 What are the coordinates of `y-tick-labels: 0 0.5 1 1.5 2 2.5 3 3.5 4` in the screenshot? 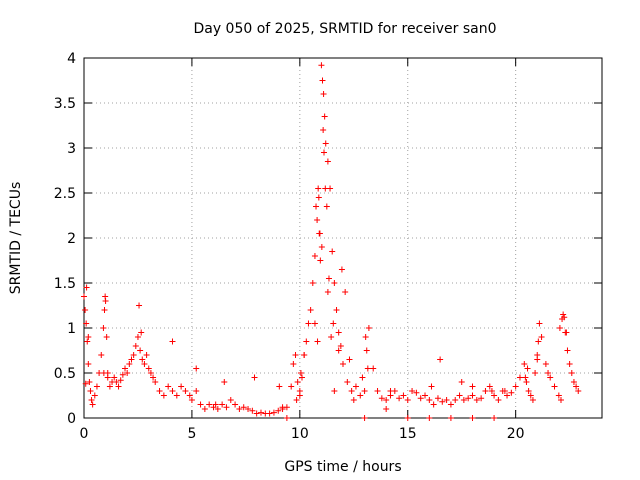 It's located at (65, 239).